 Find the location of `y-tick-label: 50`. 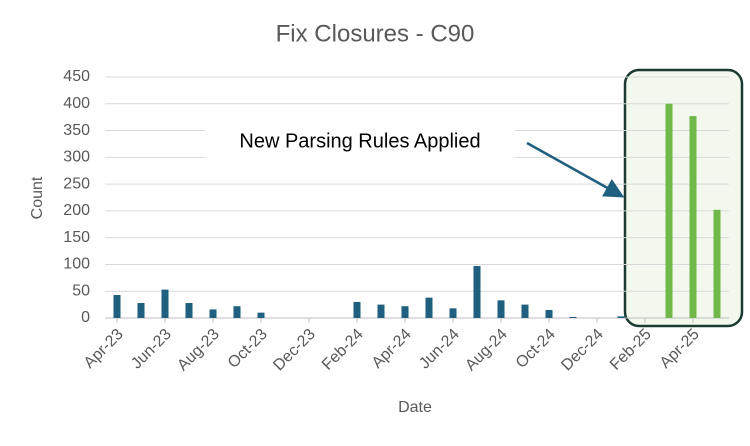

y-tick-label: 50 is located at coordinates (81, 290).